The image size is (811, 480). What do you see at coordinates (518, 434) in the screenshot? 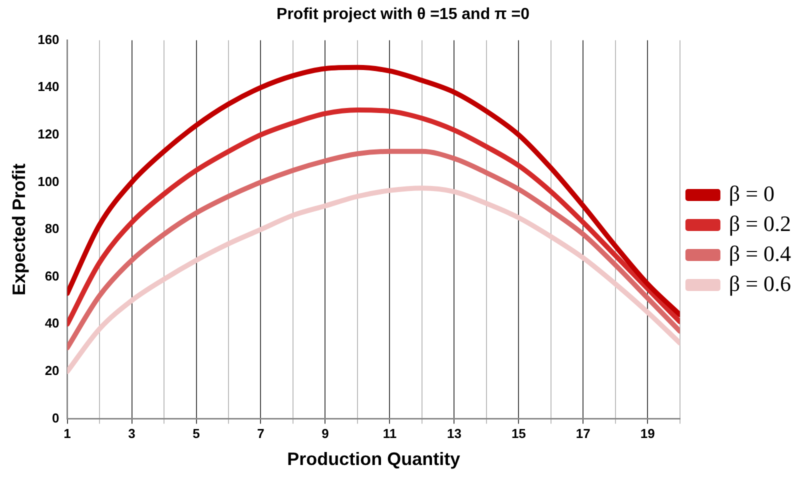
I see `x-tick-label: 15` at bounding box center [518, 434].